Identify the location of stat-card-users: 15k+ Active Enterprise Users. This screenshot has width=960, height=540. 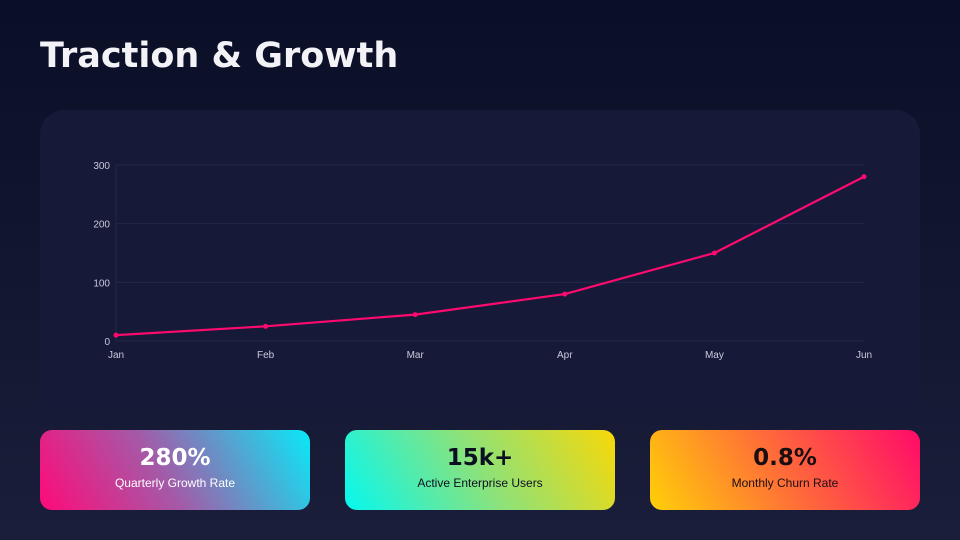
(480, 470).